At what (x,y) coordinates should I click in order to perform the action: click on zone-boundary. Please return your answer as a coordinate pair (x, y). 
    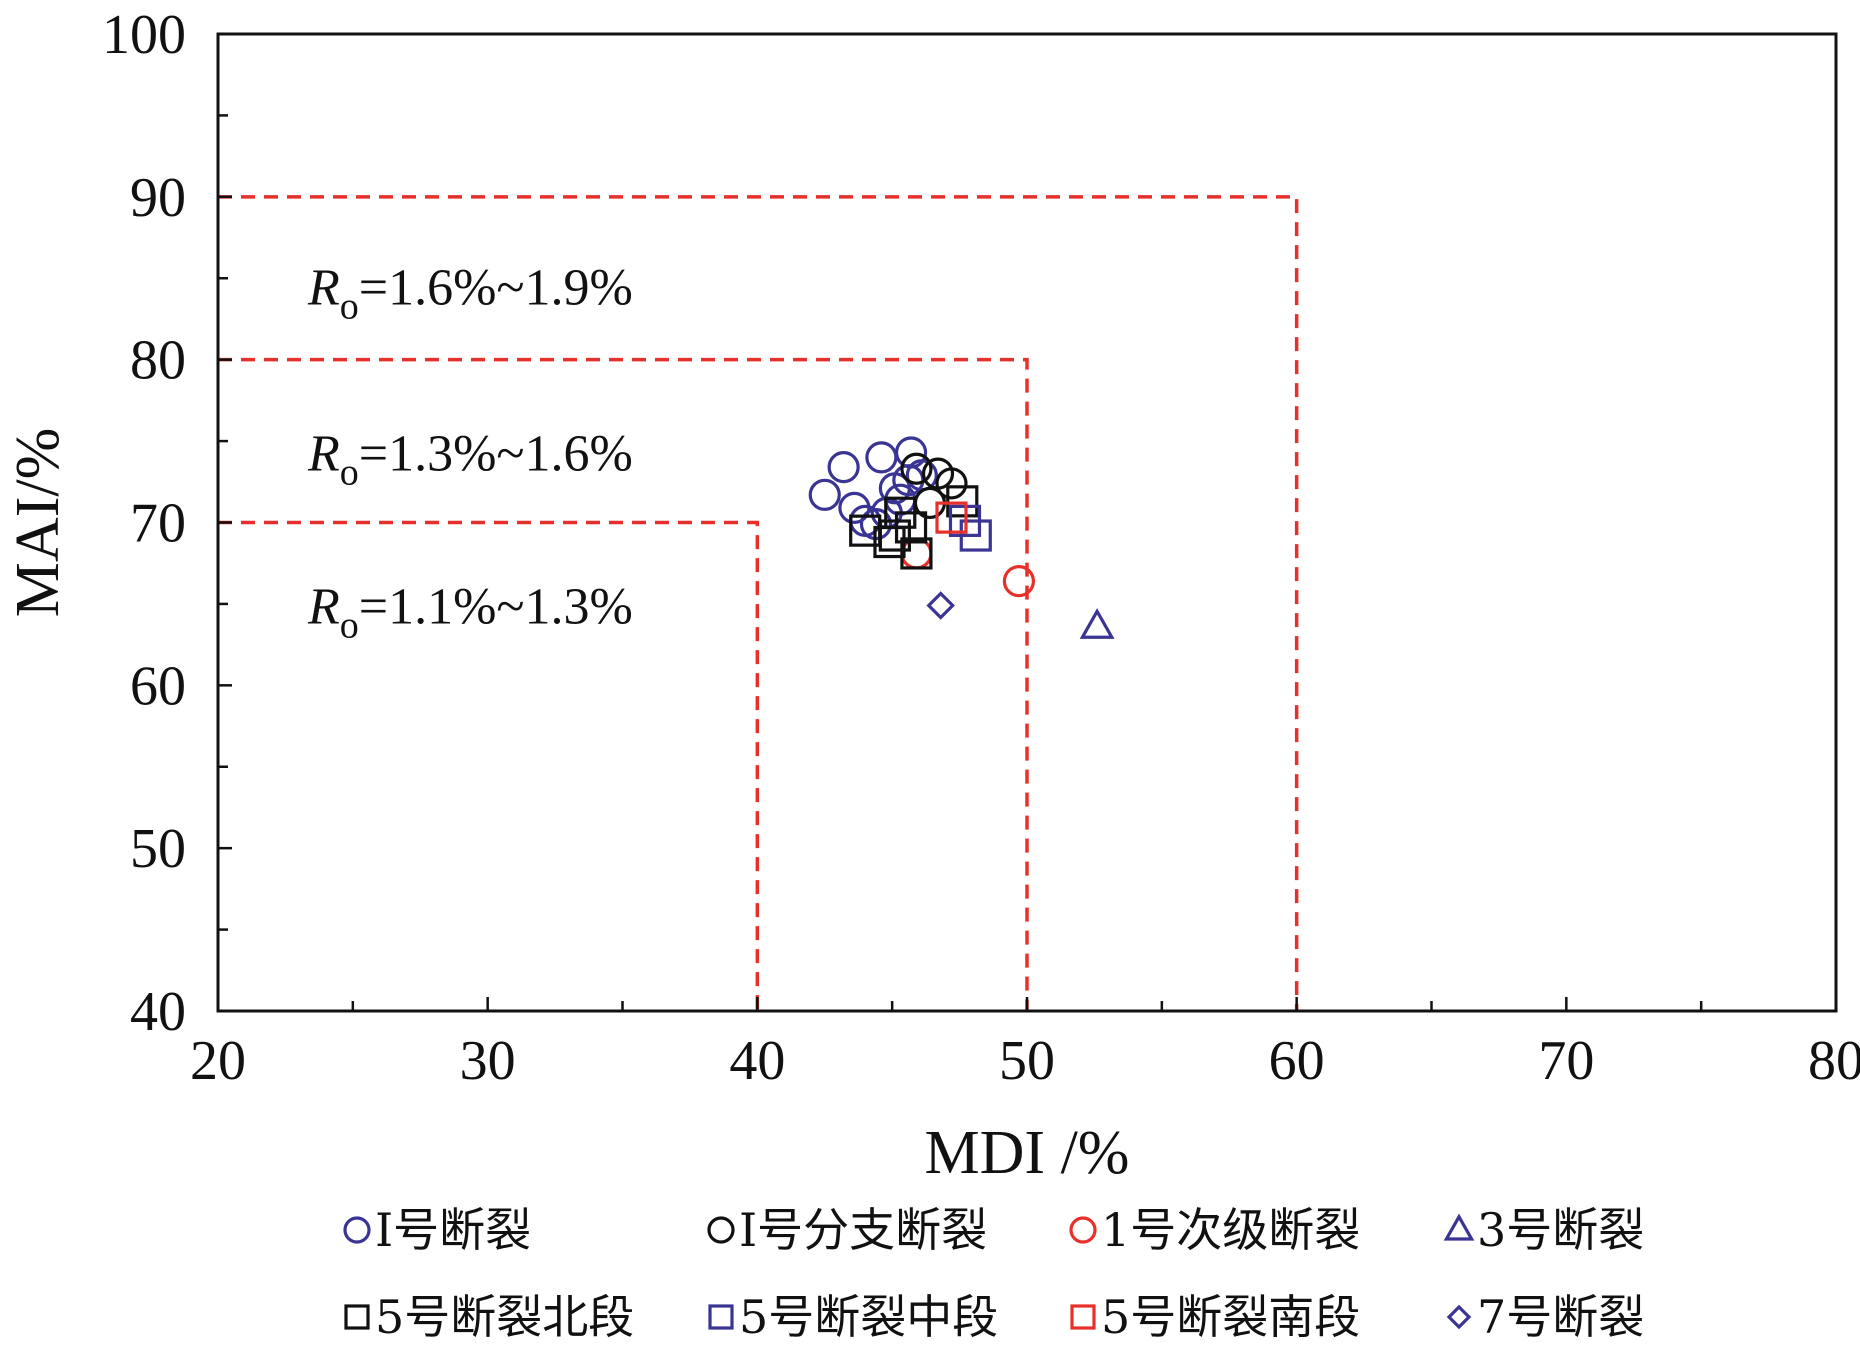
    Looking at the image, I should click on (489, 765).